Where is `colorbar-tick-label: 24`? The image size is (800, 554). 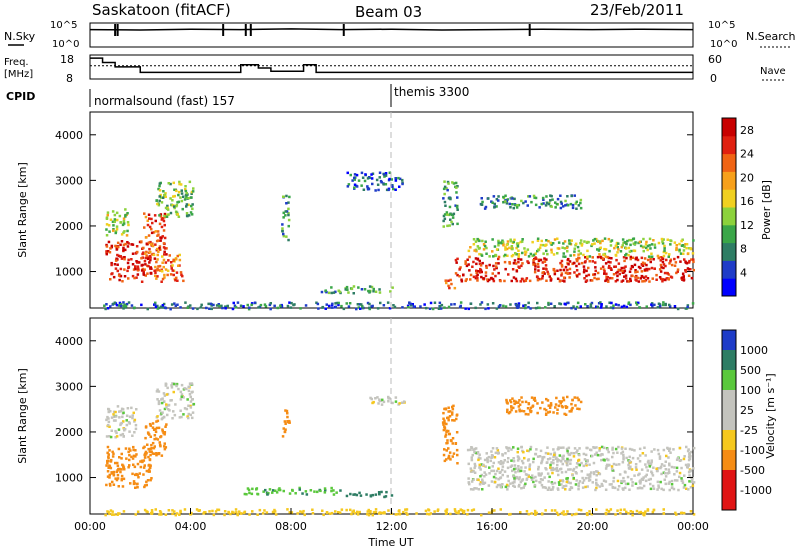
colorbar-tick-label: 24 is located at coordinates (747, 154).